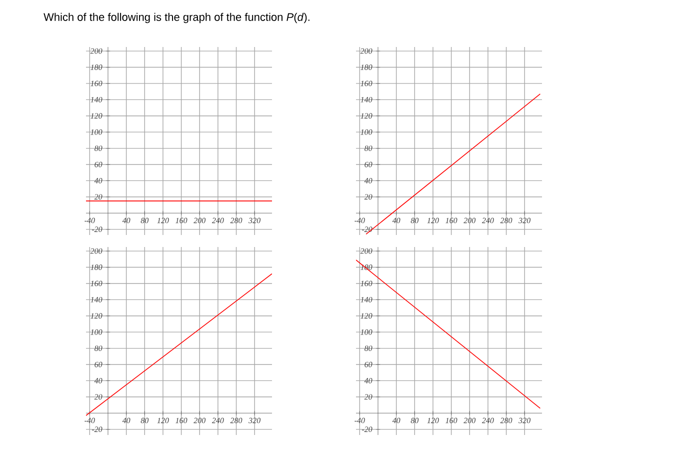 This screenshot has width=690, height=474. I want to click on chart-title: Which of the following is the graph of the function P(d)., so click(177, 18).